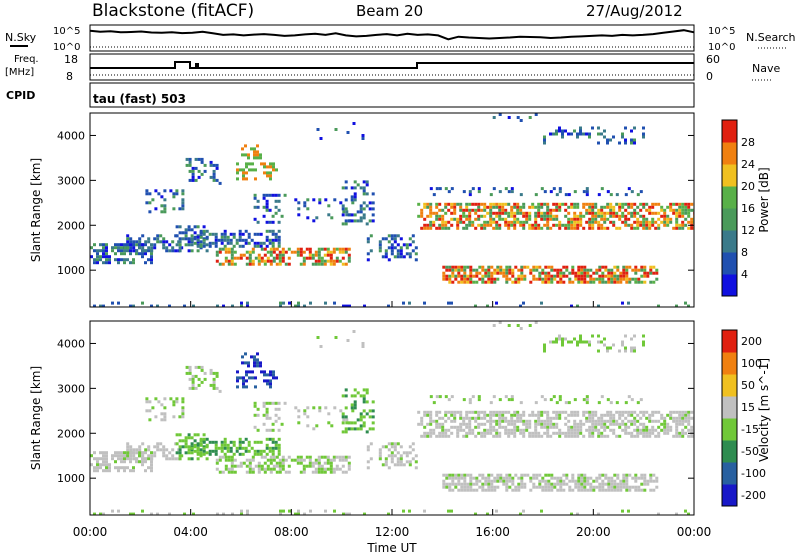  I want to click on colorbar-swatch, so click(729, 341).